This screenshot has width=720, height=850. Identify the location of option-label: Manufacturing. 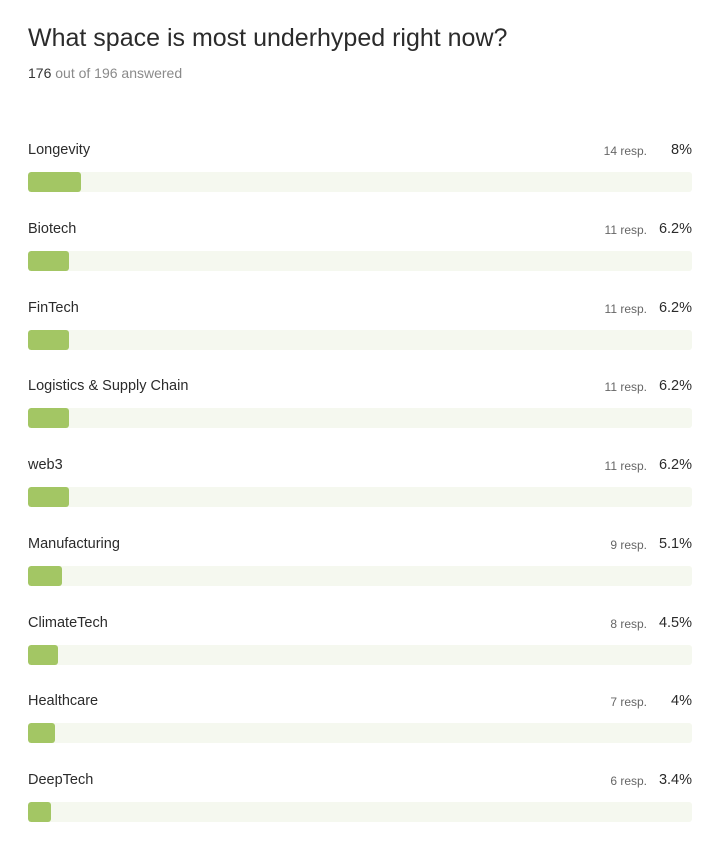
(74, 543).